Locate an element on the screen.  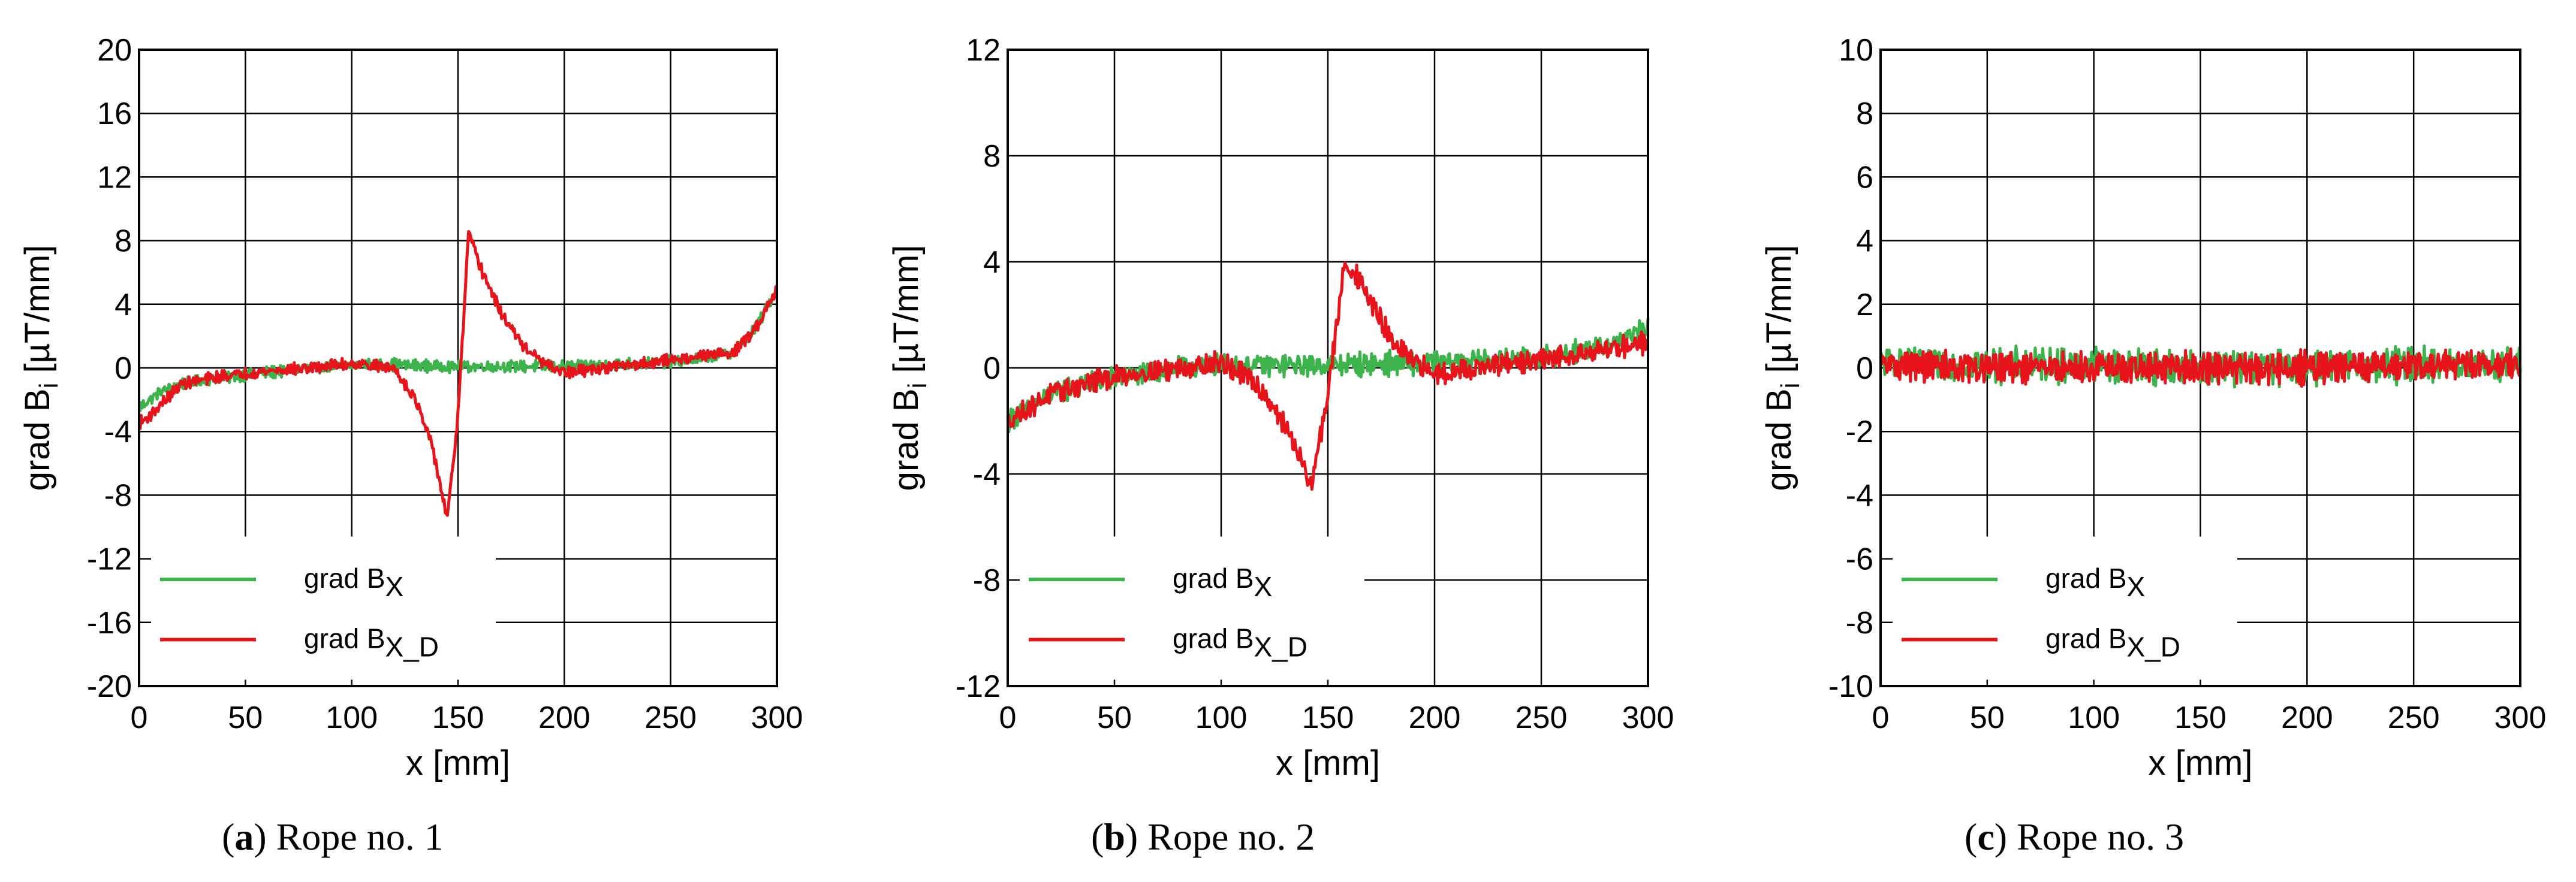
caption-text: Rope no. 2 is located at coordinates (1231, 836).